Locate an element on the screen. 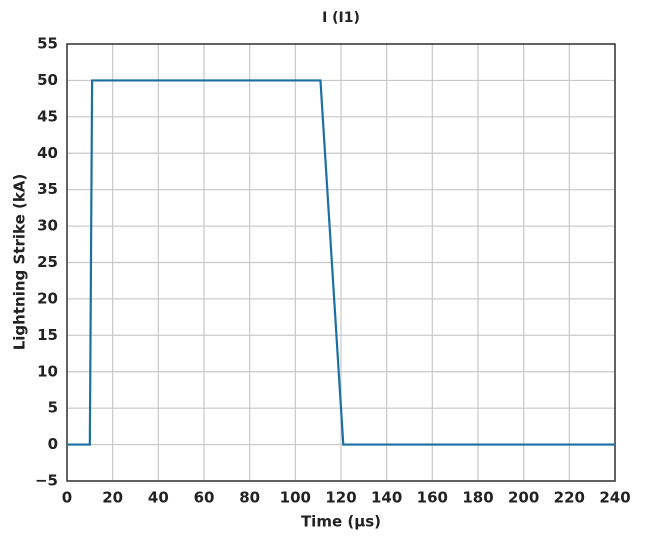 The width and height of the screenshot is (645, 543). y-tick-label: 25 is located at coordinates (47, 262).